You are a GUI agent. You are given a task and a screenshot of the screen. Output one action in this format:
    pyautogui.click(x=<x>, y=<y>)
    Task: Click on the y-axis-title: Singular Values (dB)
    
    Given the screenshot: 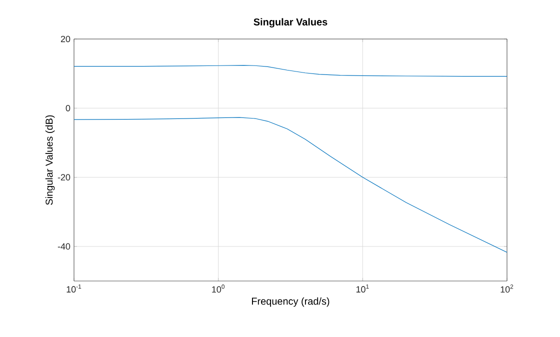 What is the action you would take?
    pyautogui.click(x=50, y=160)
    